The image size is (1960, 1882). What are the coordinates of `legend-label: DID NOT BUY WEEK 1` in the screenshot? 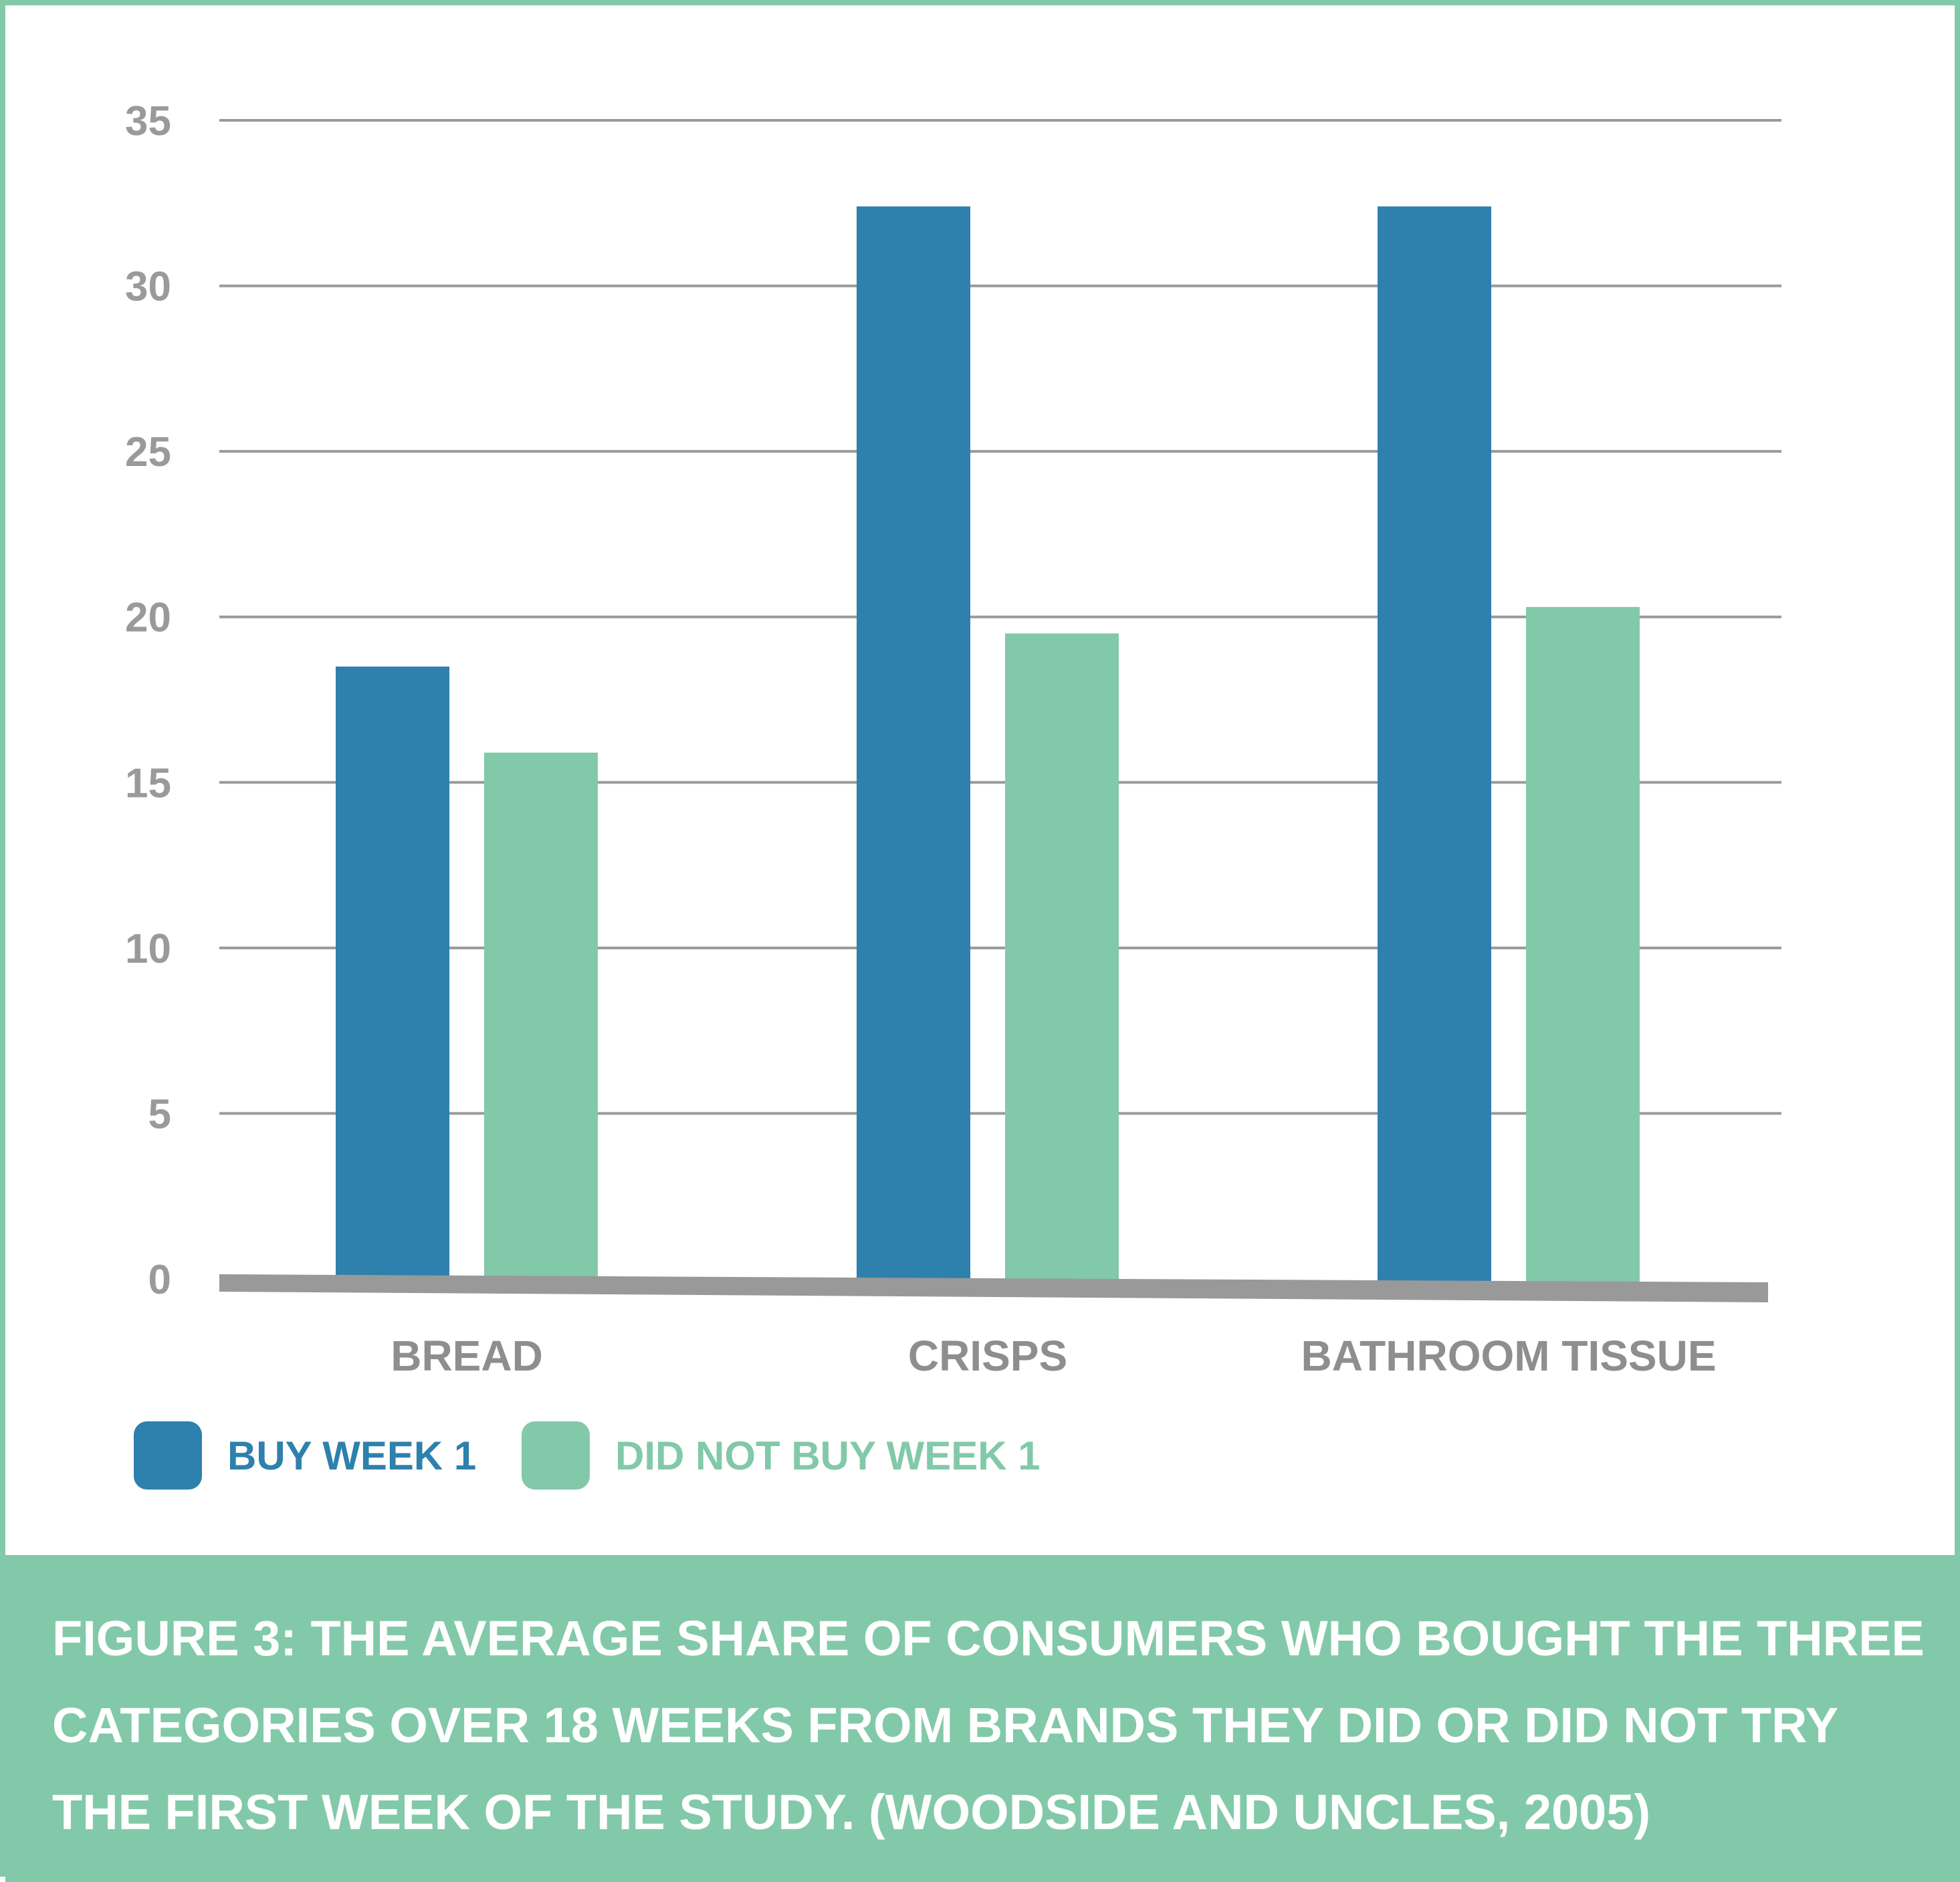 It's located at (828, 1455).